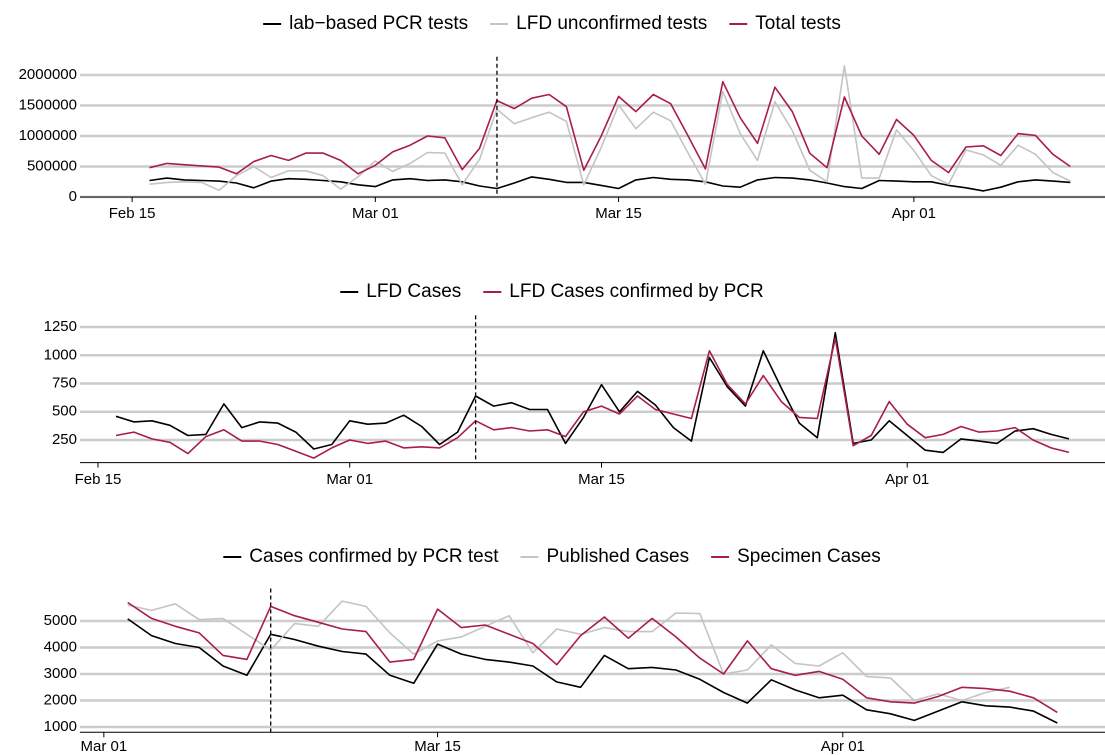  I want to click on y-tick-label: 250, so click(64, 439).